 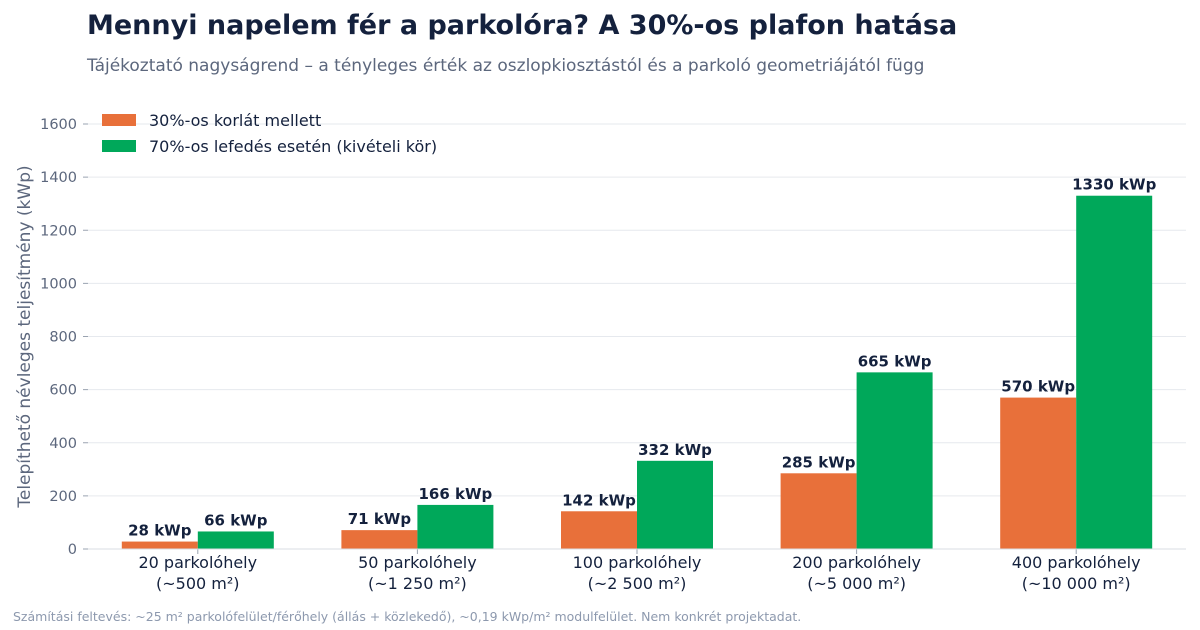 I want to click on x-tick-label: (~1 250 m²), so click(x=417, y=583).